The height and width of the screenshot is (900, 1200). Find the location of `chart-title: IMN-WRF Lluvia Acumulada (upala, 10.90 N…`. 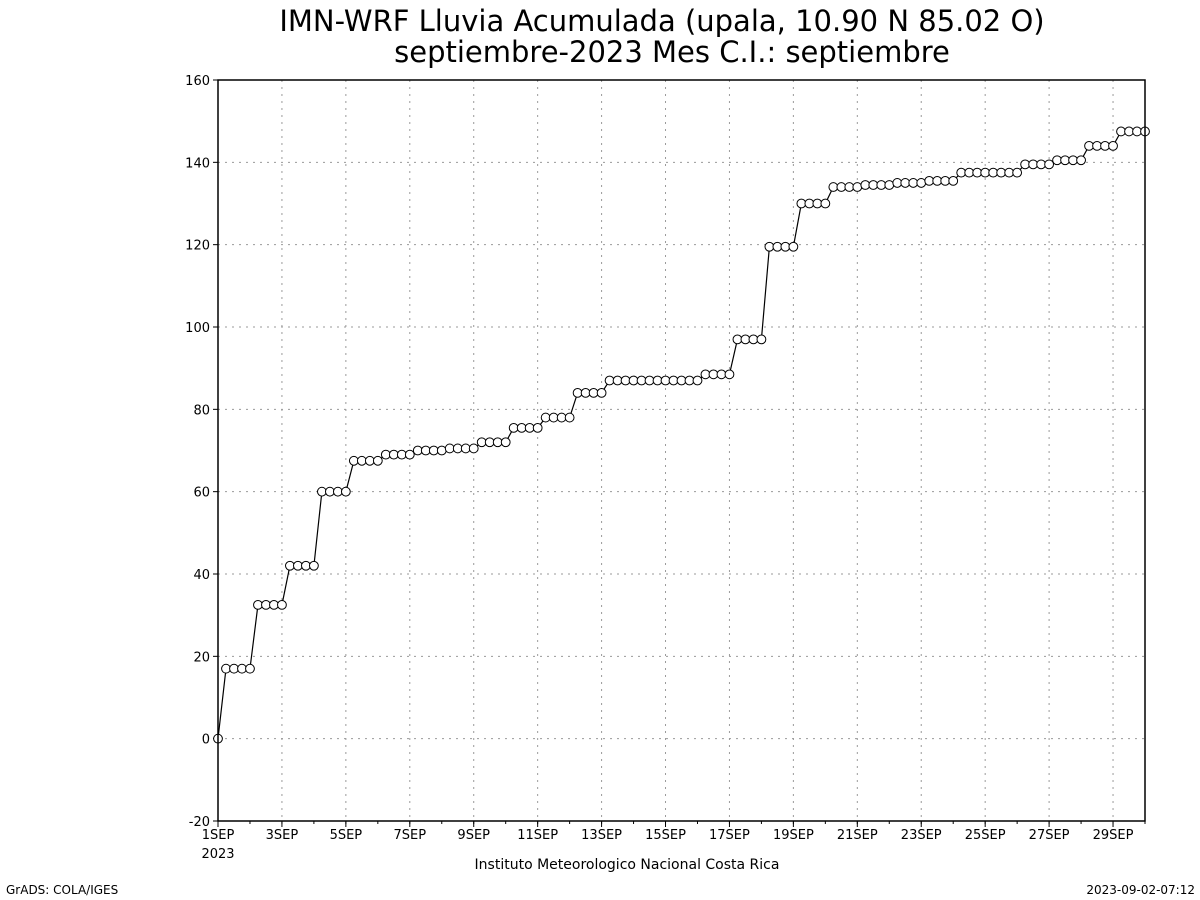

chart-title: IMN-WRF Lluvia Acumulada (upala, 10.90 N… is located at coordinates (661, 21).